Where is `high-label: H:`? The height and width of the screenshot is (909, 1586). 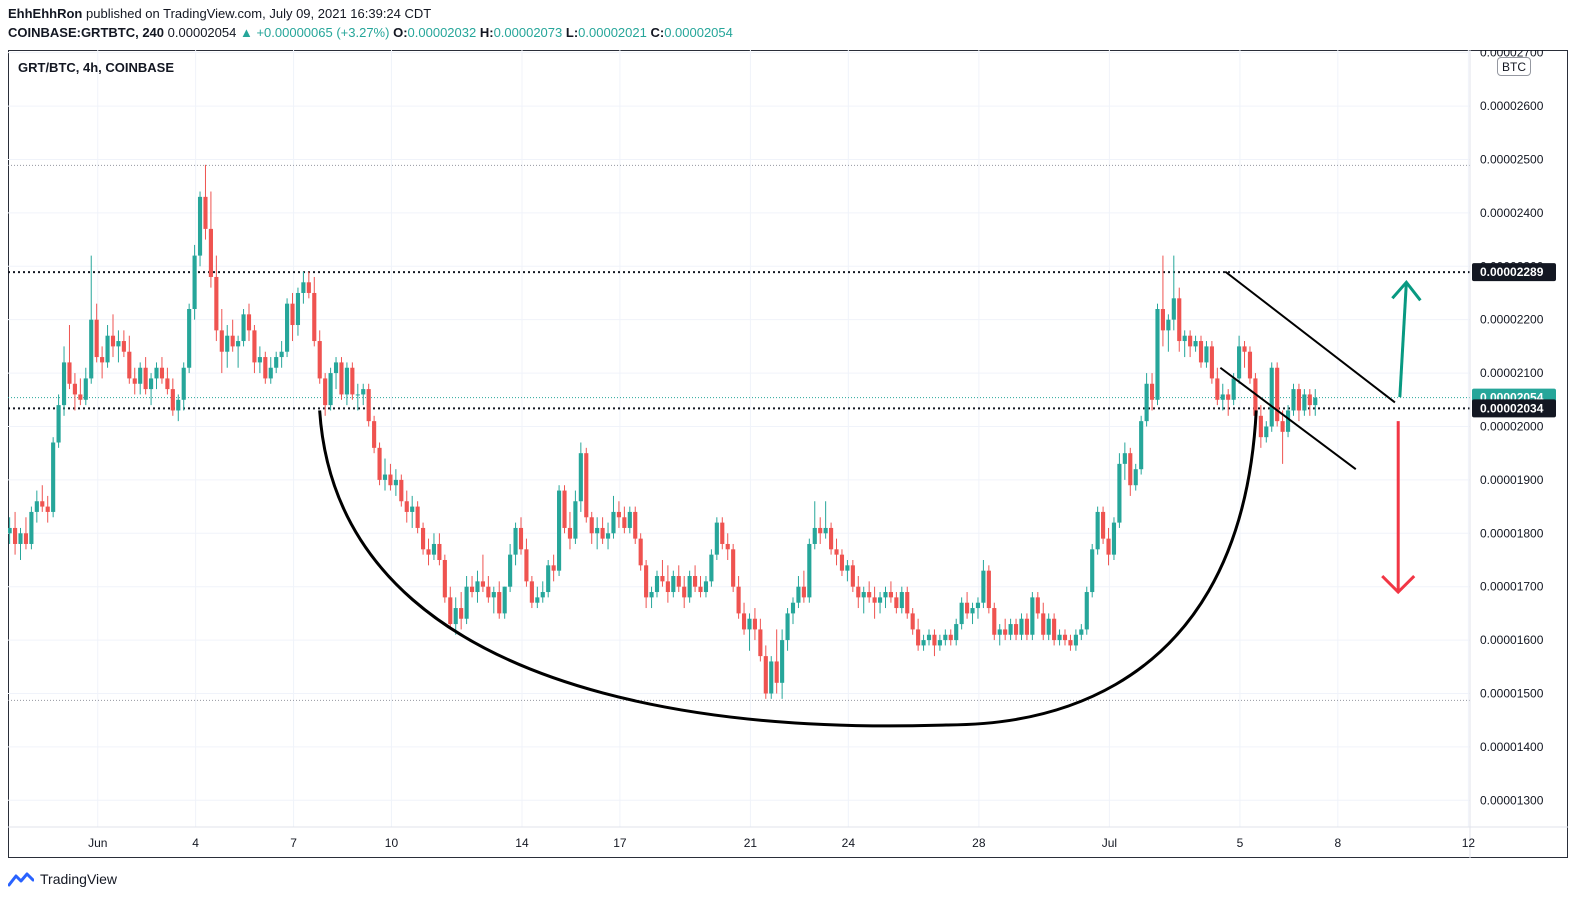
high-label: H: is located at coordinates (486, 32).